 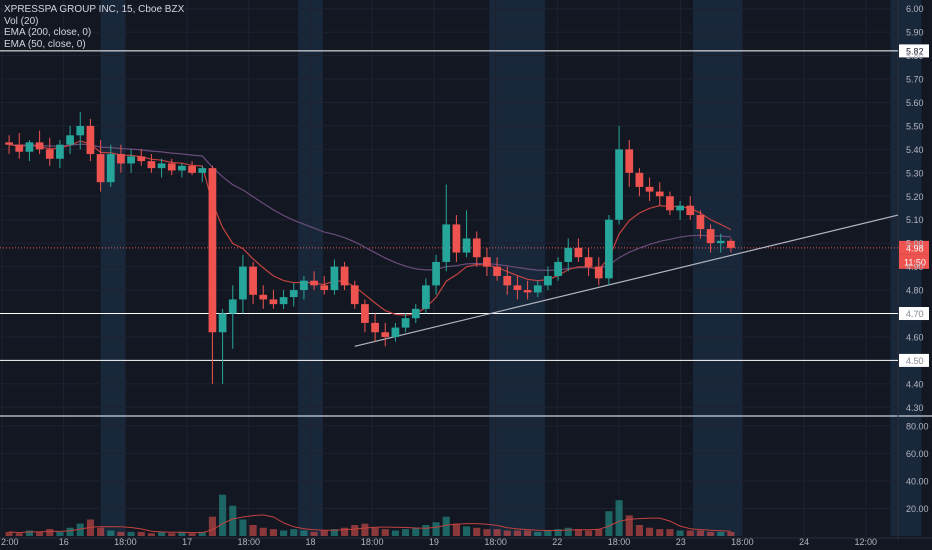 I want to click on price-tick-label: 4.90, so click(x=915, y=267).